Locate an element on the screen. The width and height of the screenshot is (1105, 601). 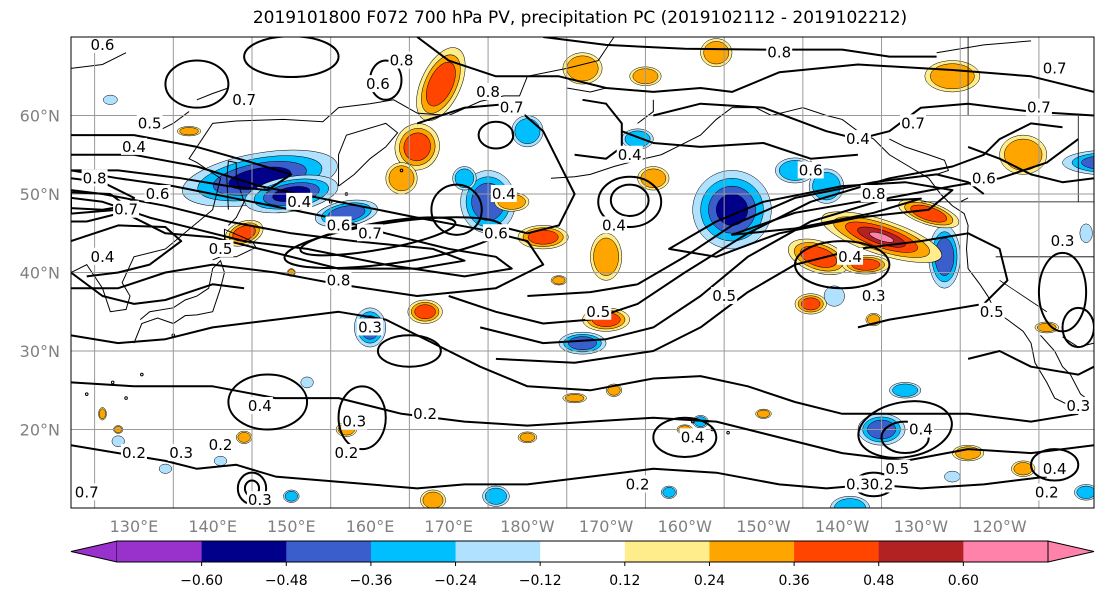
colorbar-tick-label: −0.60 is located at coordinates (201, 581).